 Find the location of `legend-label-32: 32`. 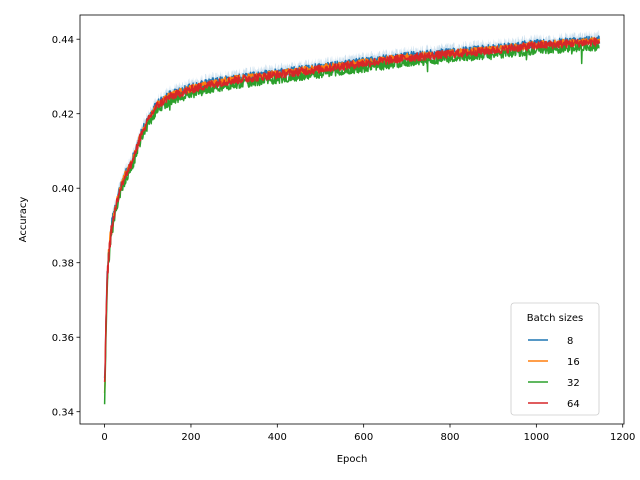

legend-label-32: 32 is located at coordinates (573, 383).